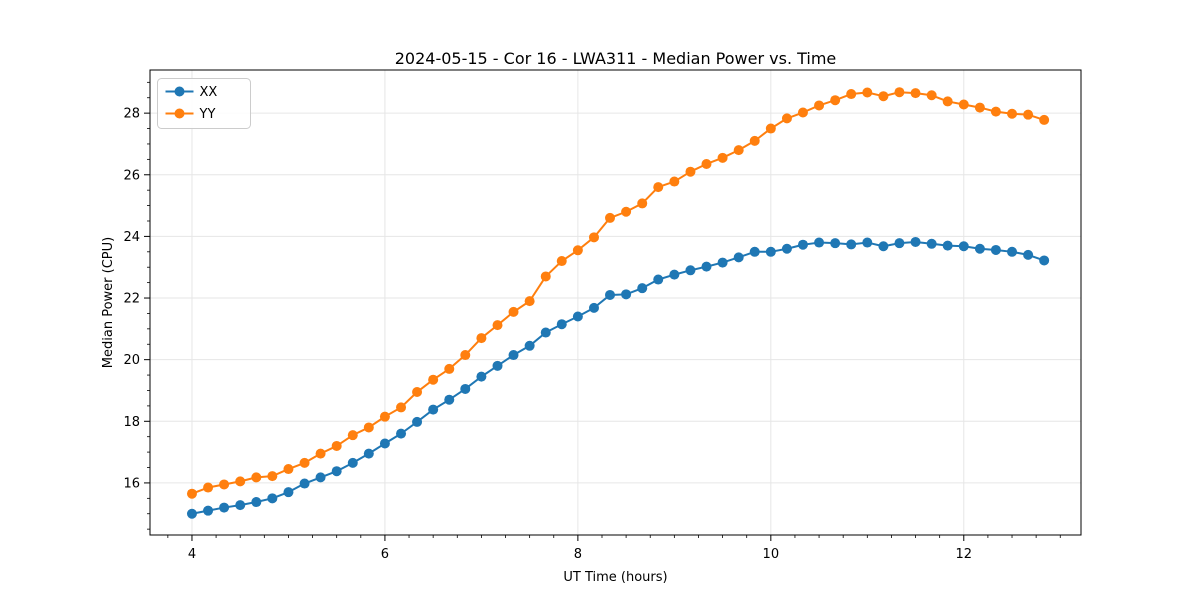 This screenshot has width=1200, height=600. What do you see at coordinates (108, 302) in the screenshot?
I see `y-axis-label: Median Power (CPU)` at bounding box center [108, 302].